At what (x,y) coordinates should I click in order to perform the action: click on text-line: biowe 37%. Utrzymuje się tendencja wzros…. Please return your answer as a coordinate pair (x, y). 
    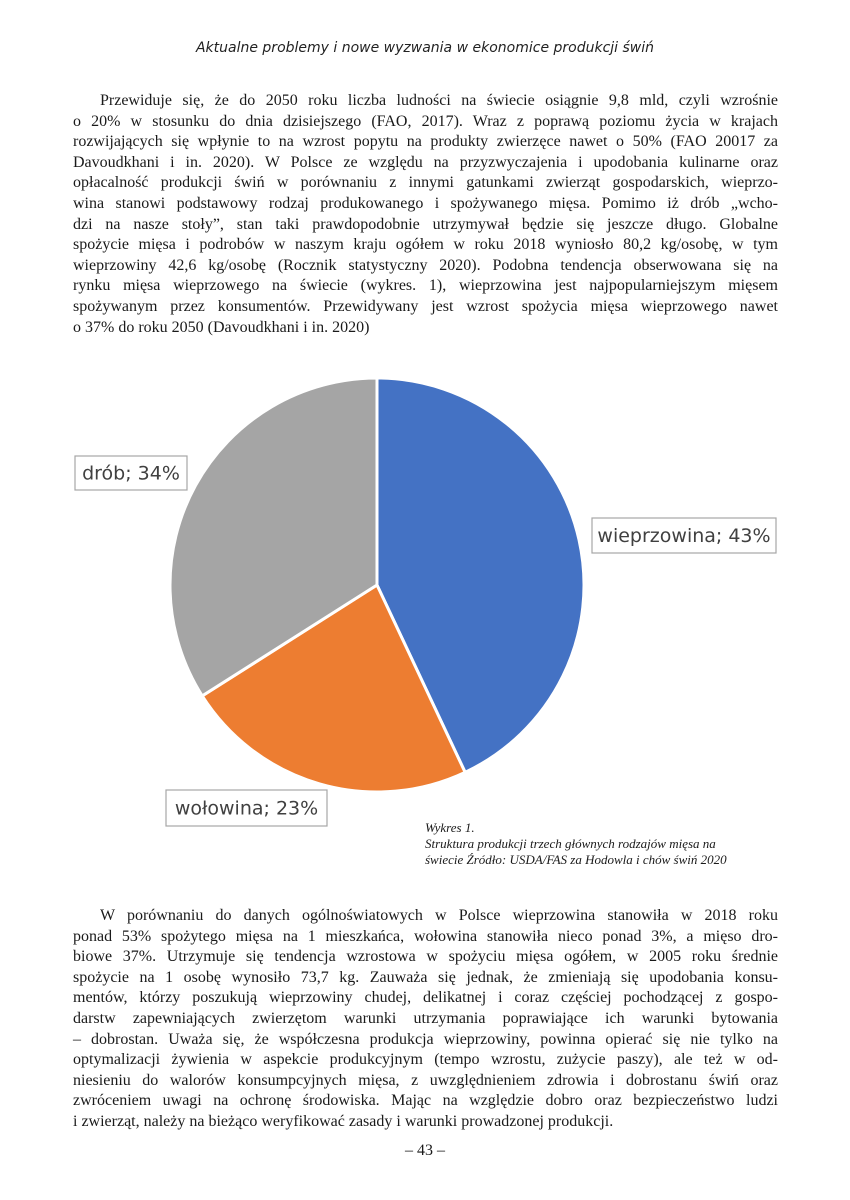
    Looking at the image, I should click on (425, 957).